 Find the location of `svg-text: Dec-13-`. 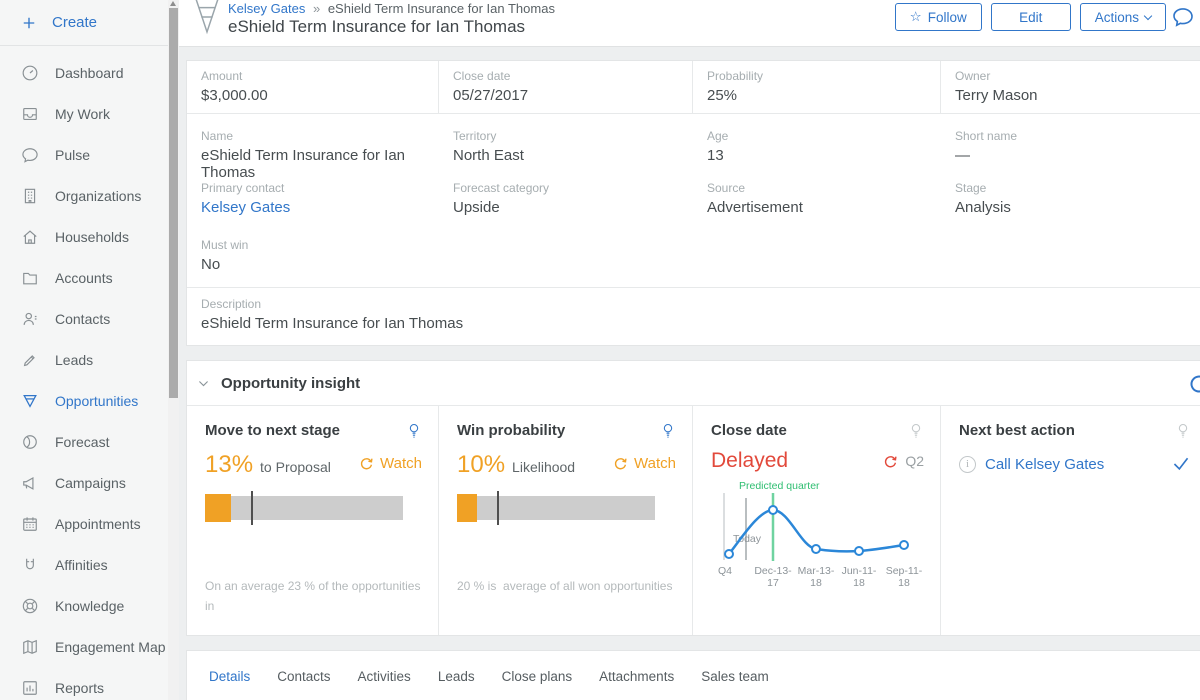

svg-text: Dec-13- is located at coordinates (773, 571).